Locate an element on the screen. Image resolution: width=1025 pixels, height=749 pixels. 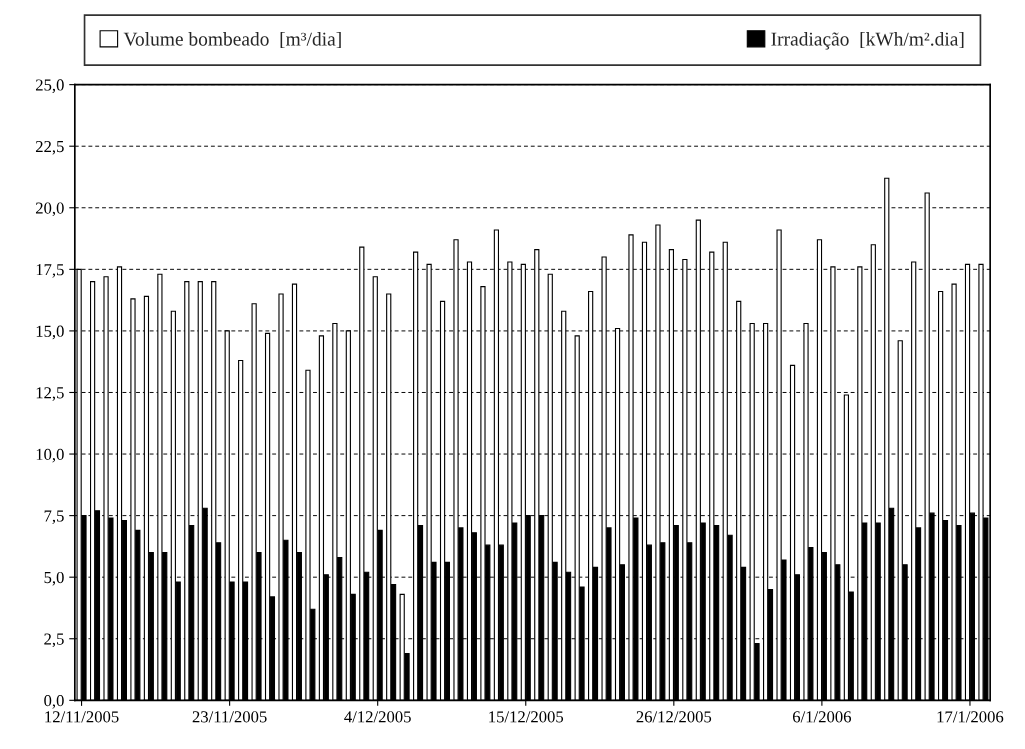
y-tick-label: 5,0 is located at coordinates (54, 578).